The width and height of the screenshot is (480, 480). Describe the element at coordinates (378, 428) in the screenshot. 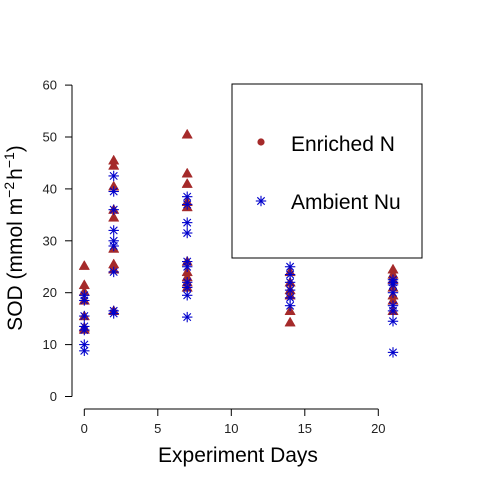

I see `x-tick-label: 20` at that location.